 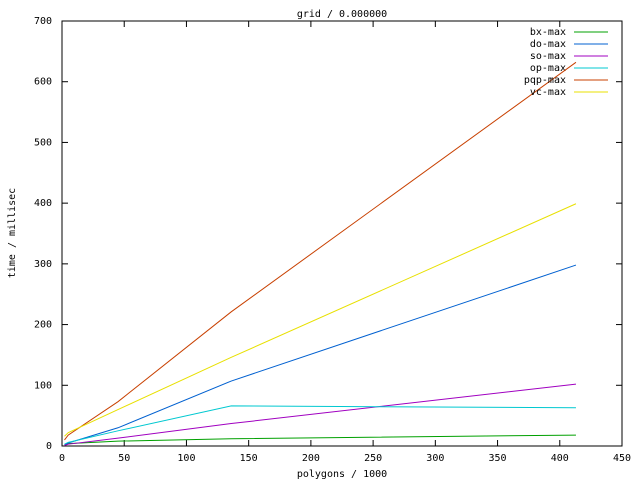 I want to click on x-axis-label: polygons / 1000, so click(x=342, y=474).